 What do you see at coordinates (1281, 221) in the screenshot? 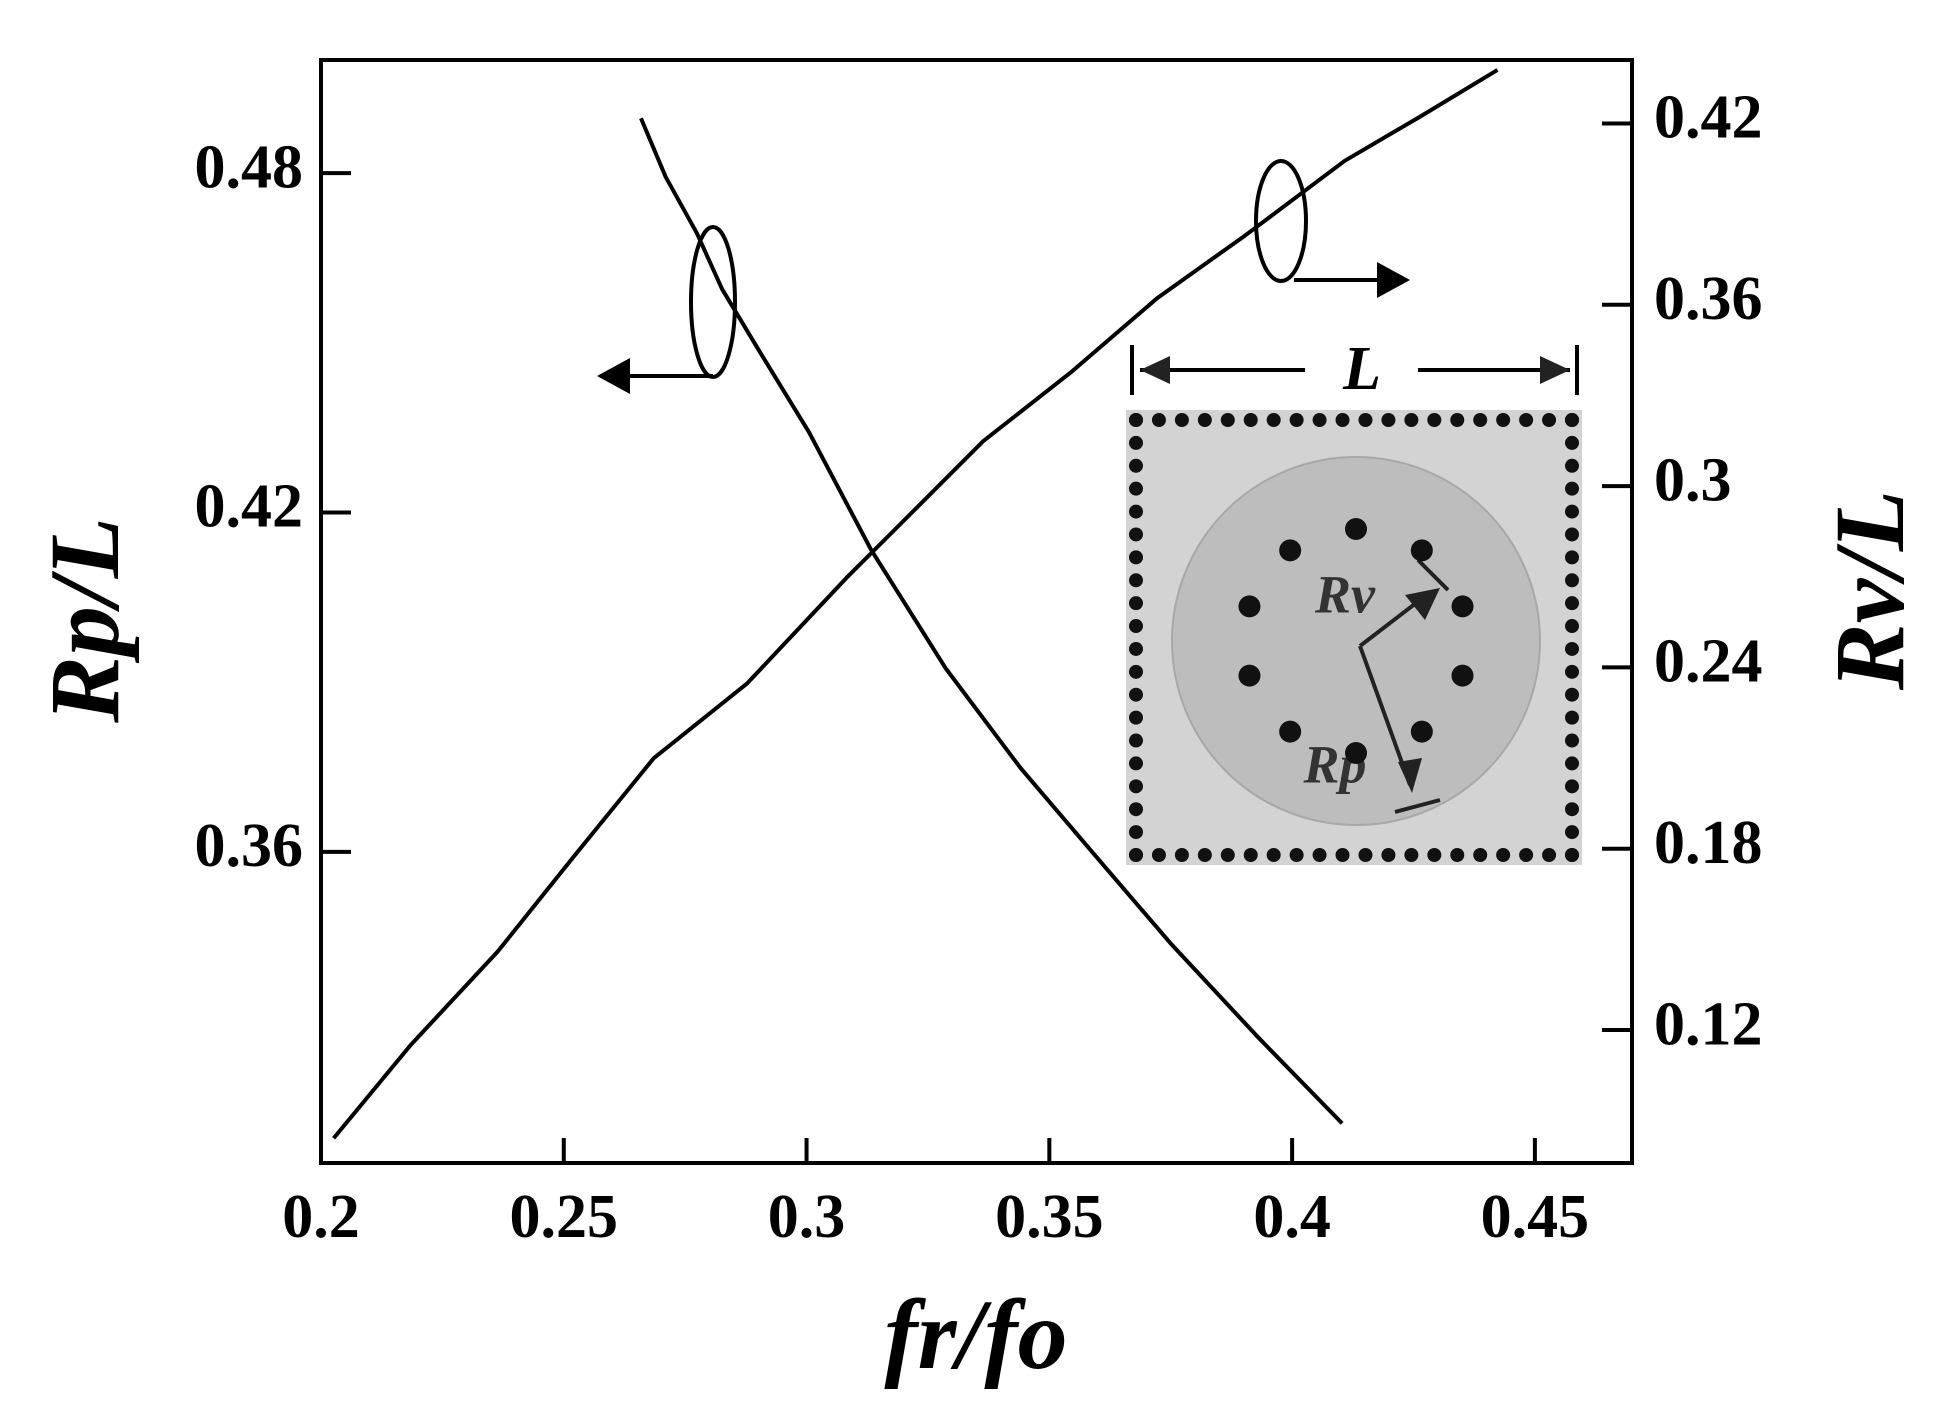
I see `series-marker-ellipse` at bounding box center [1281, 221].